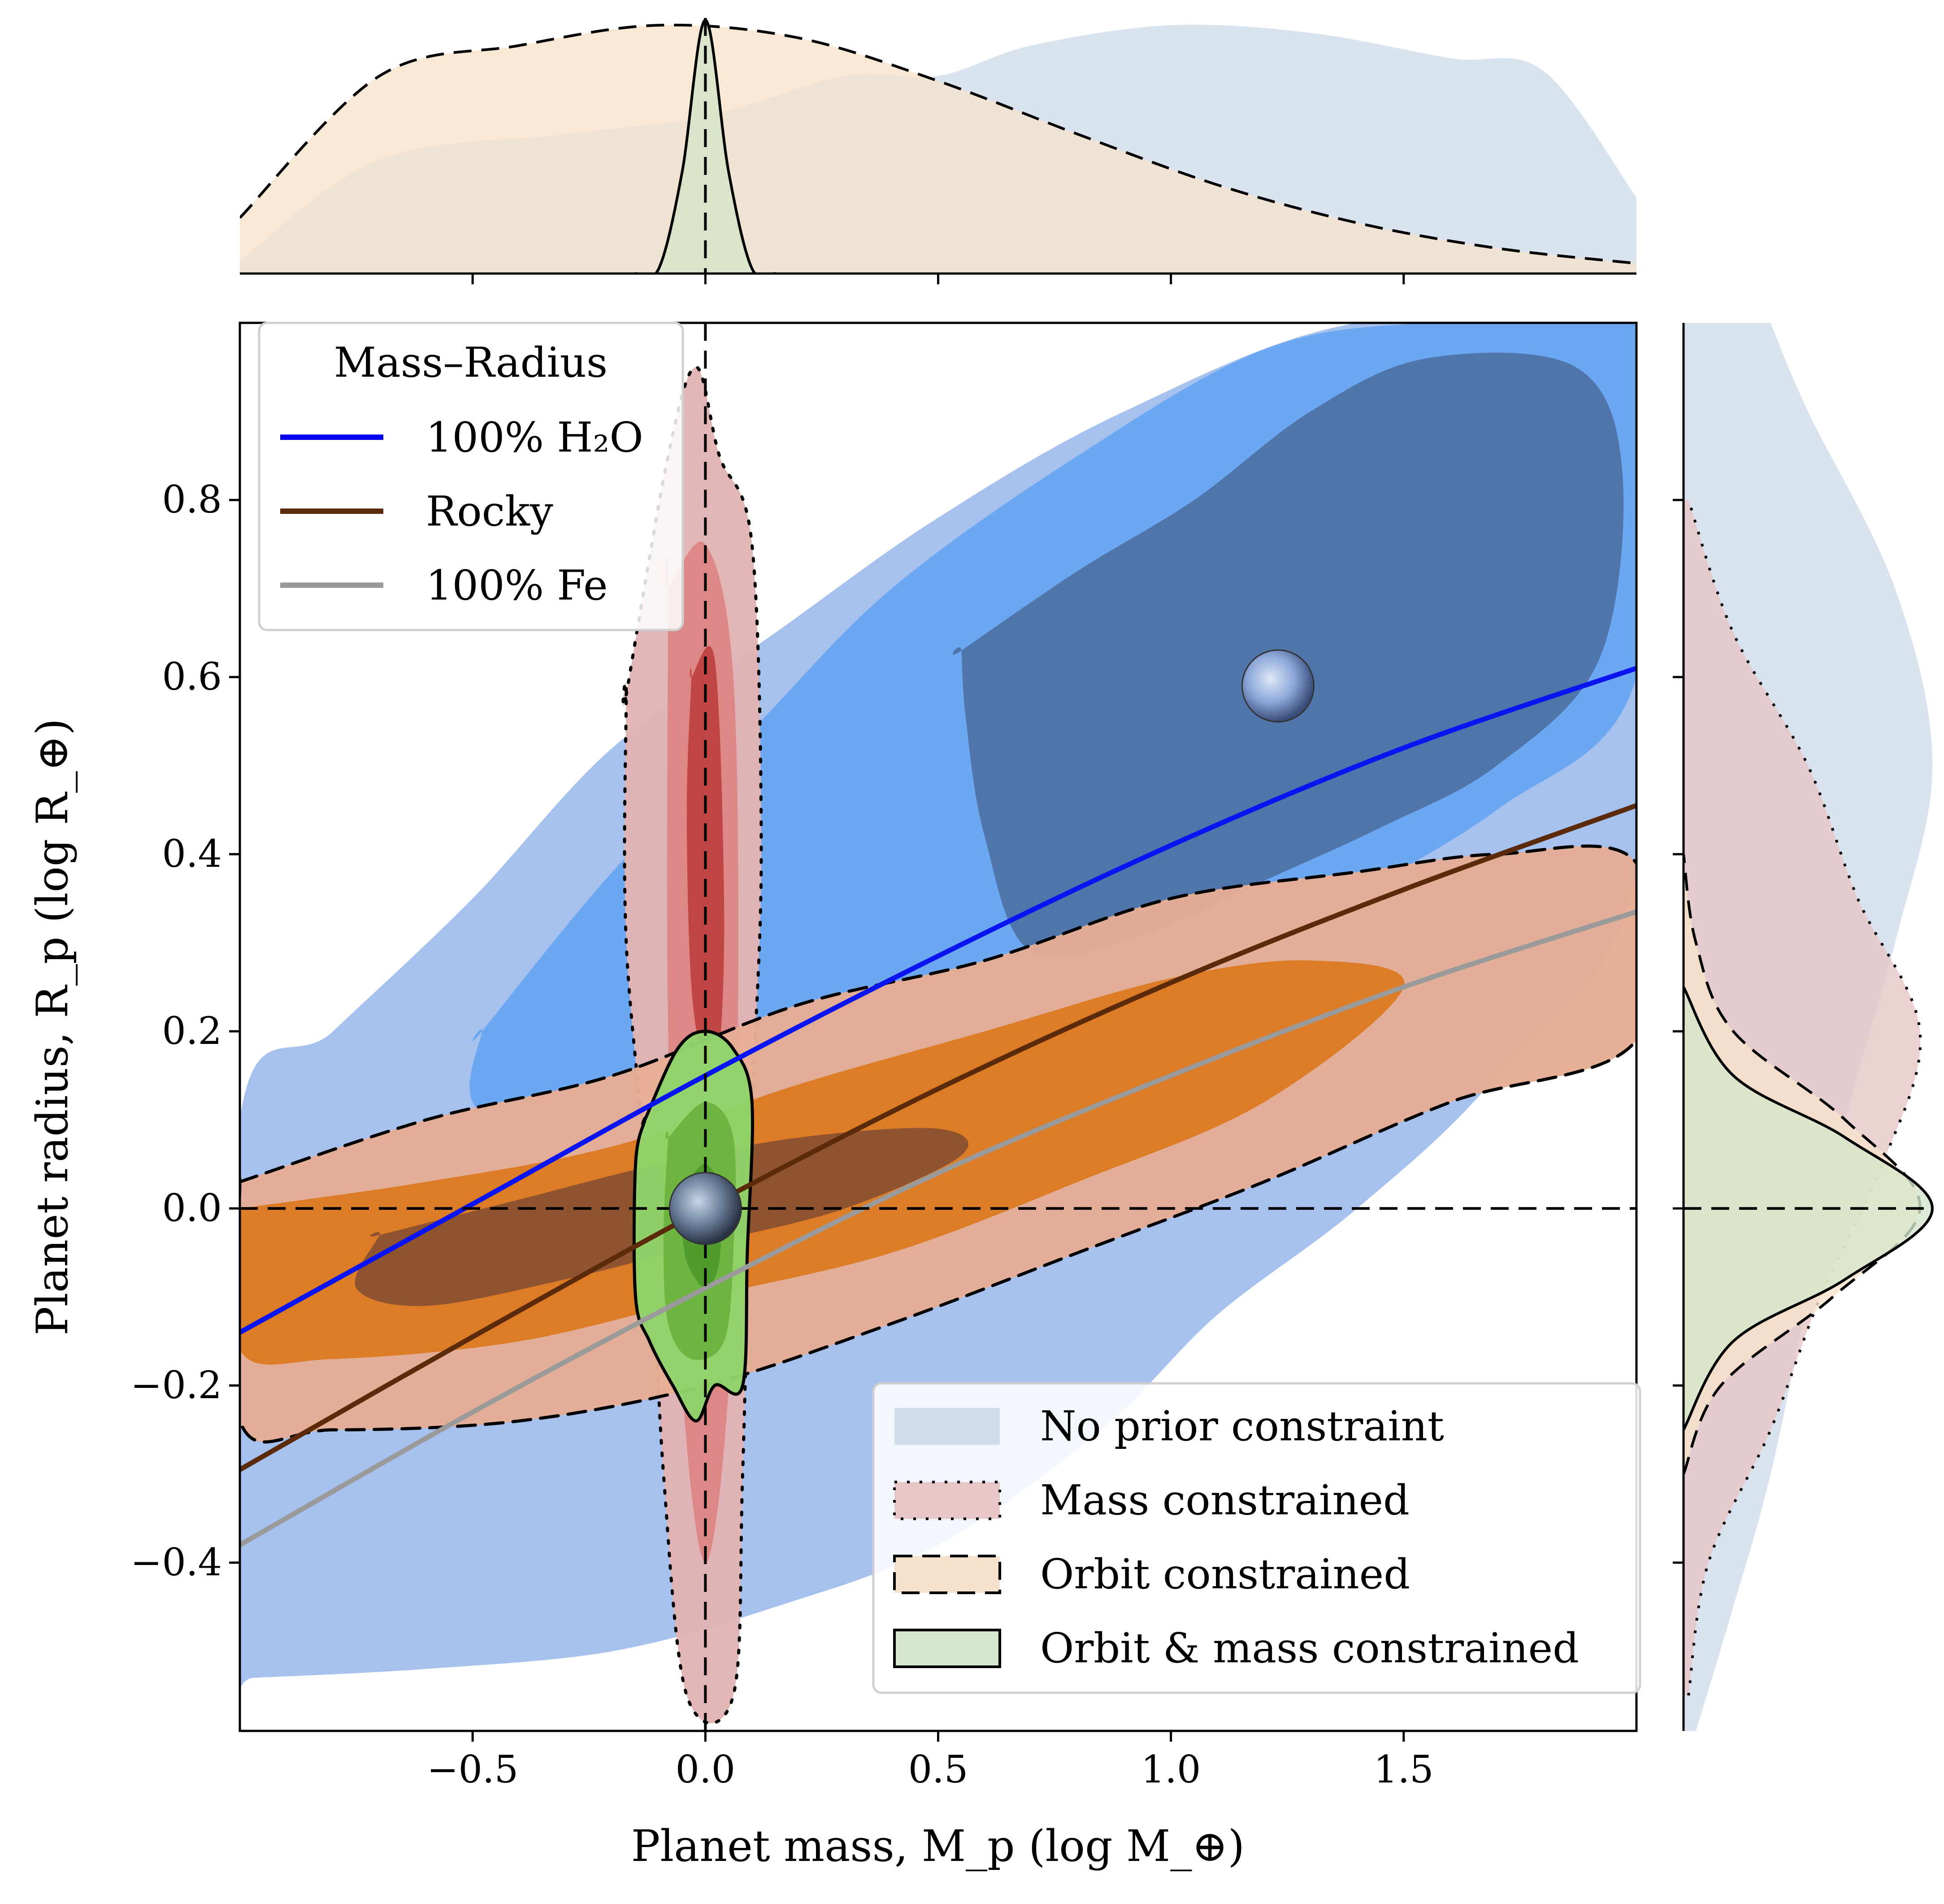 This screenshot has height=1904, width=1944. I want to click on marginal-x-panel, so click(938, 151).